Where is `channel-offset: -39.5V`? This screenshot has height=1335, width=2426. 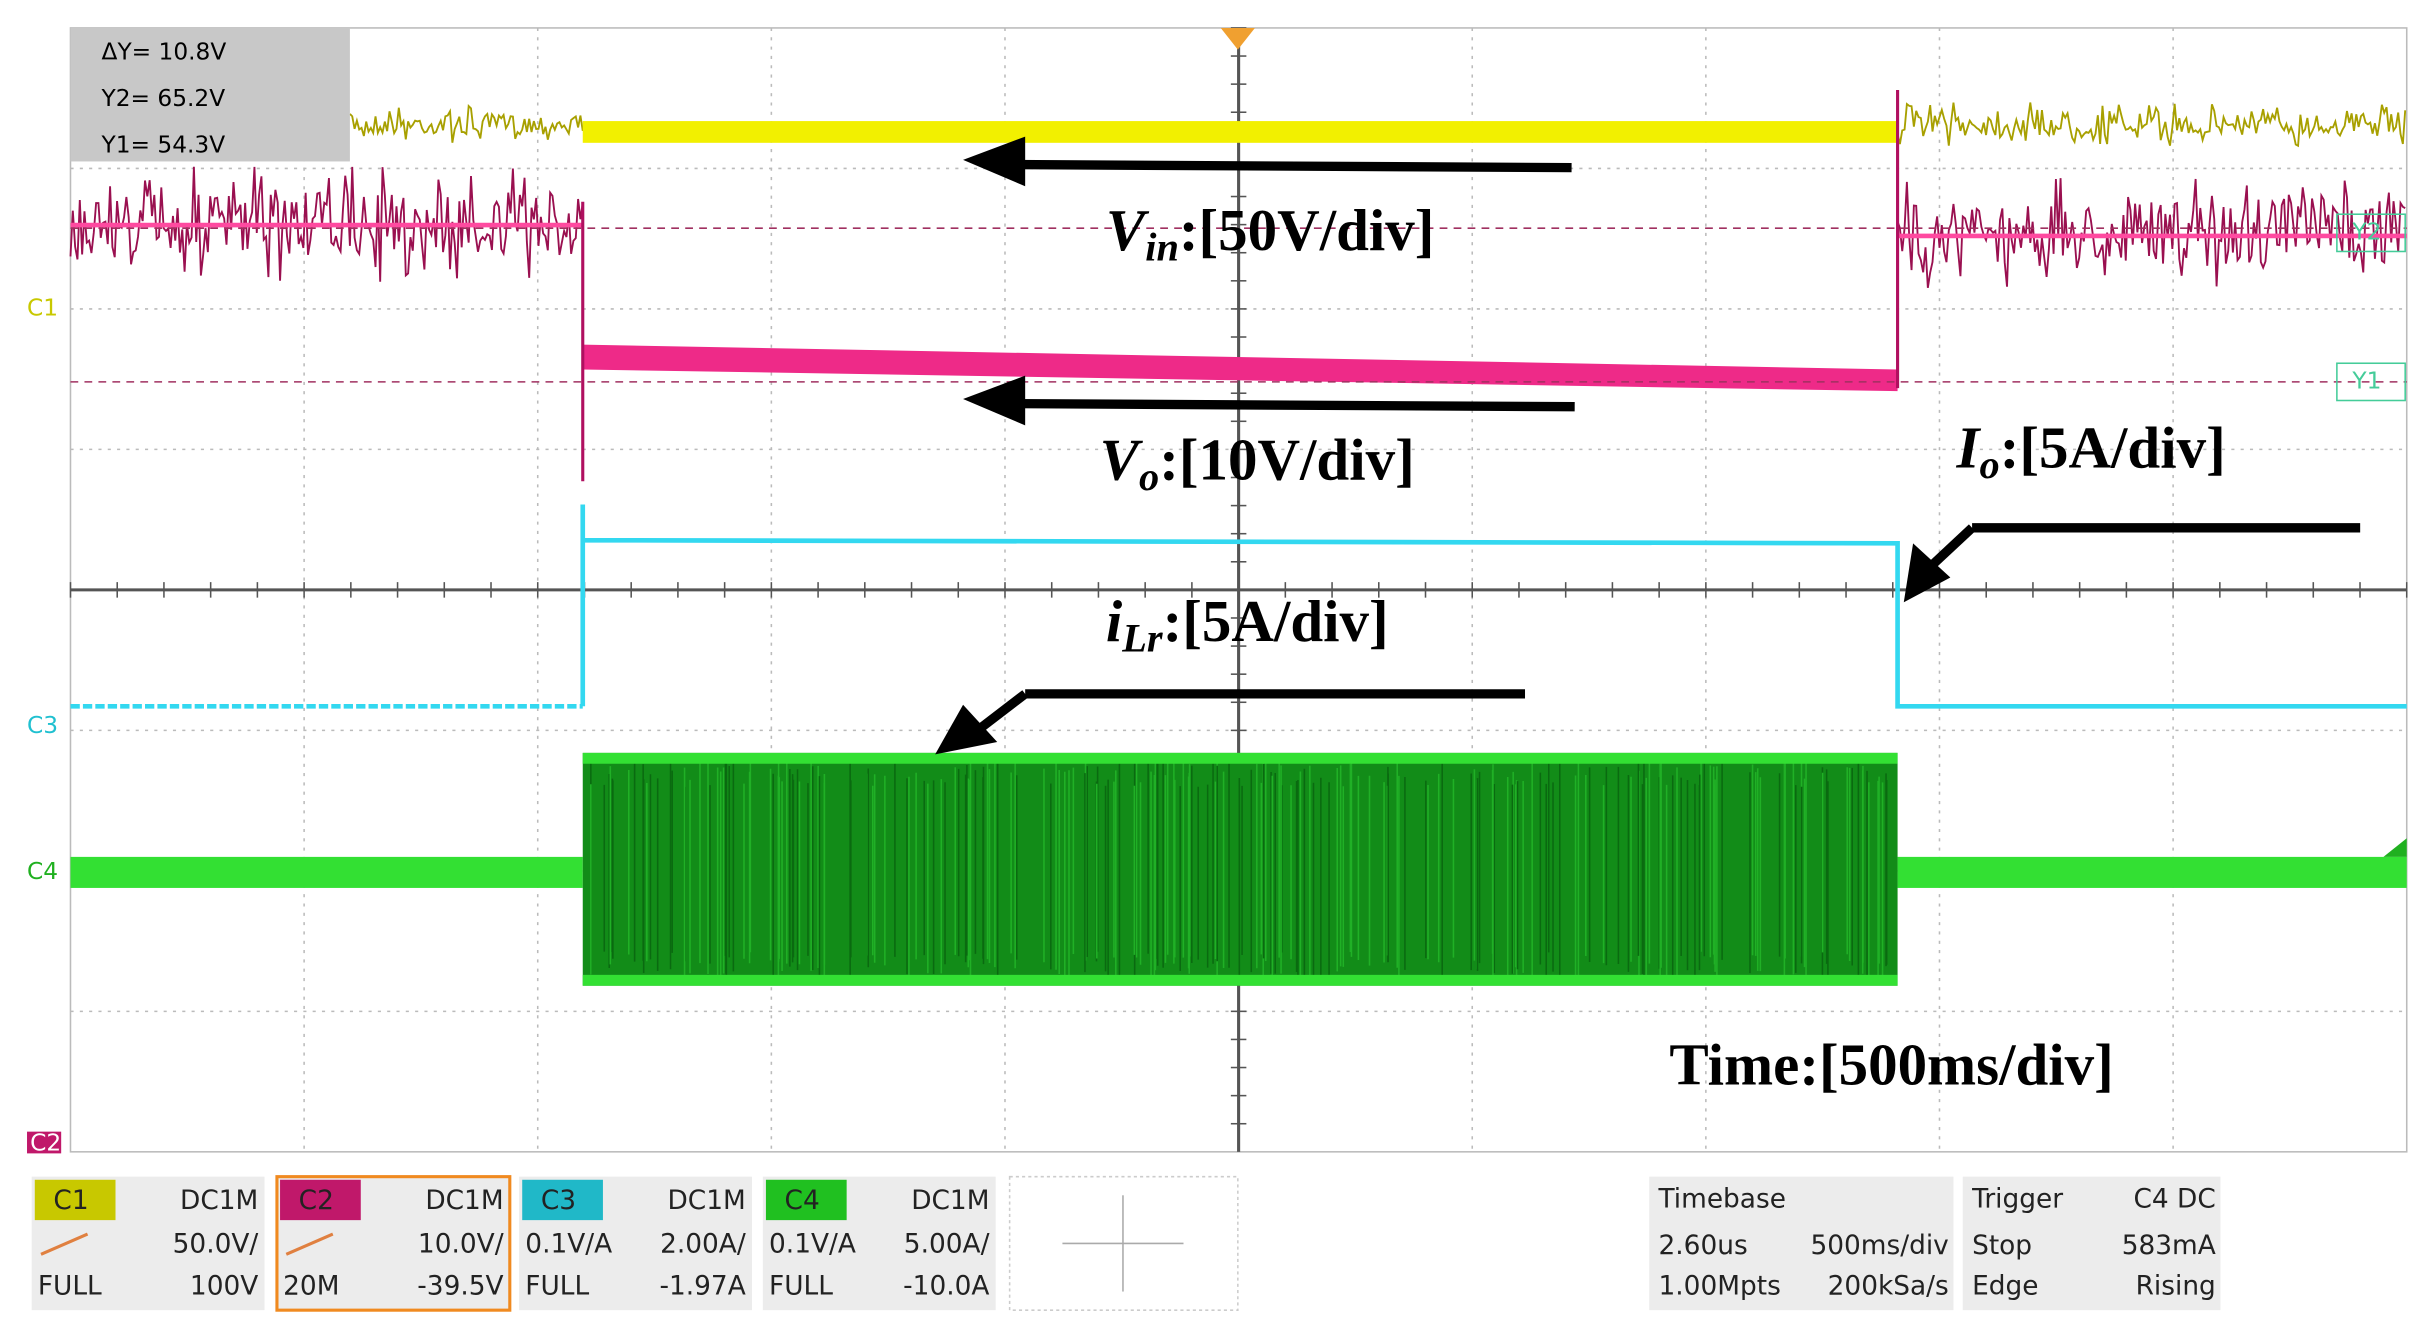
channel-offset: -39.5V is located at coordinates (460, 1286).